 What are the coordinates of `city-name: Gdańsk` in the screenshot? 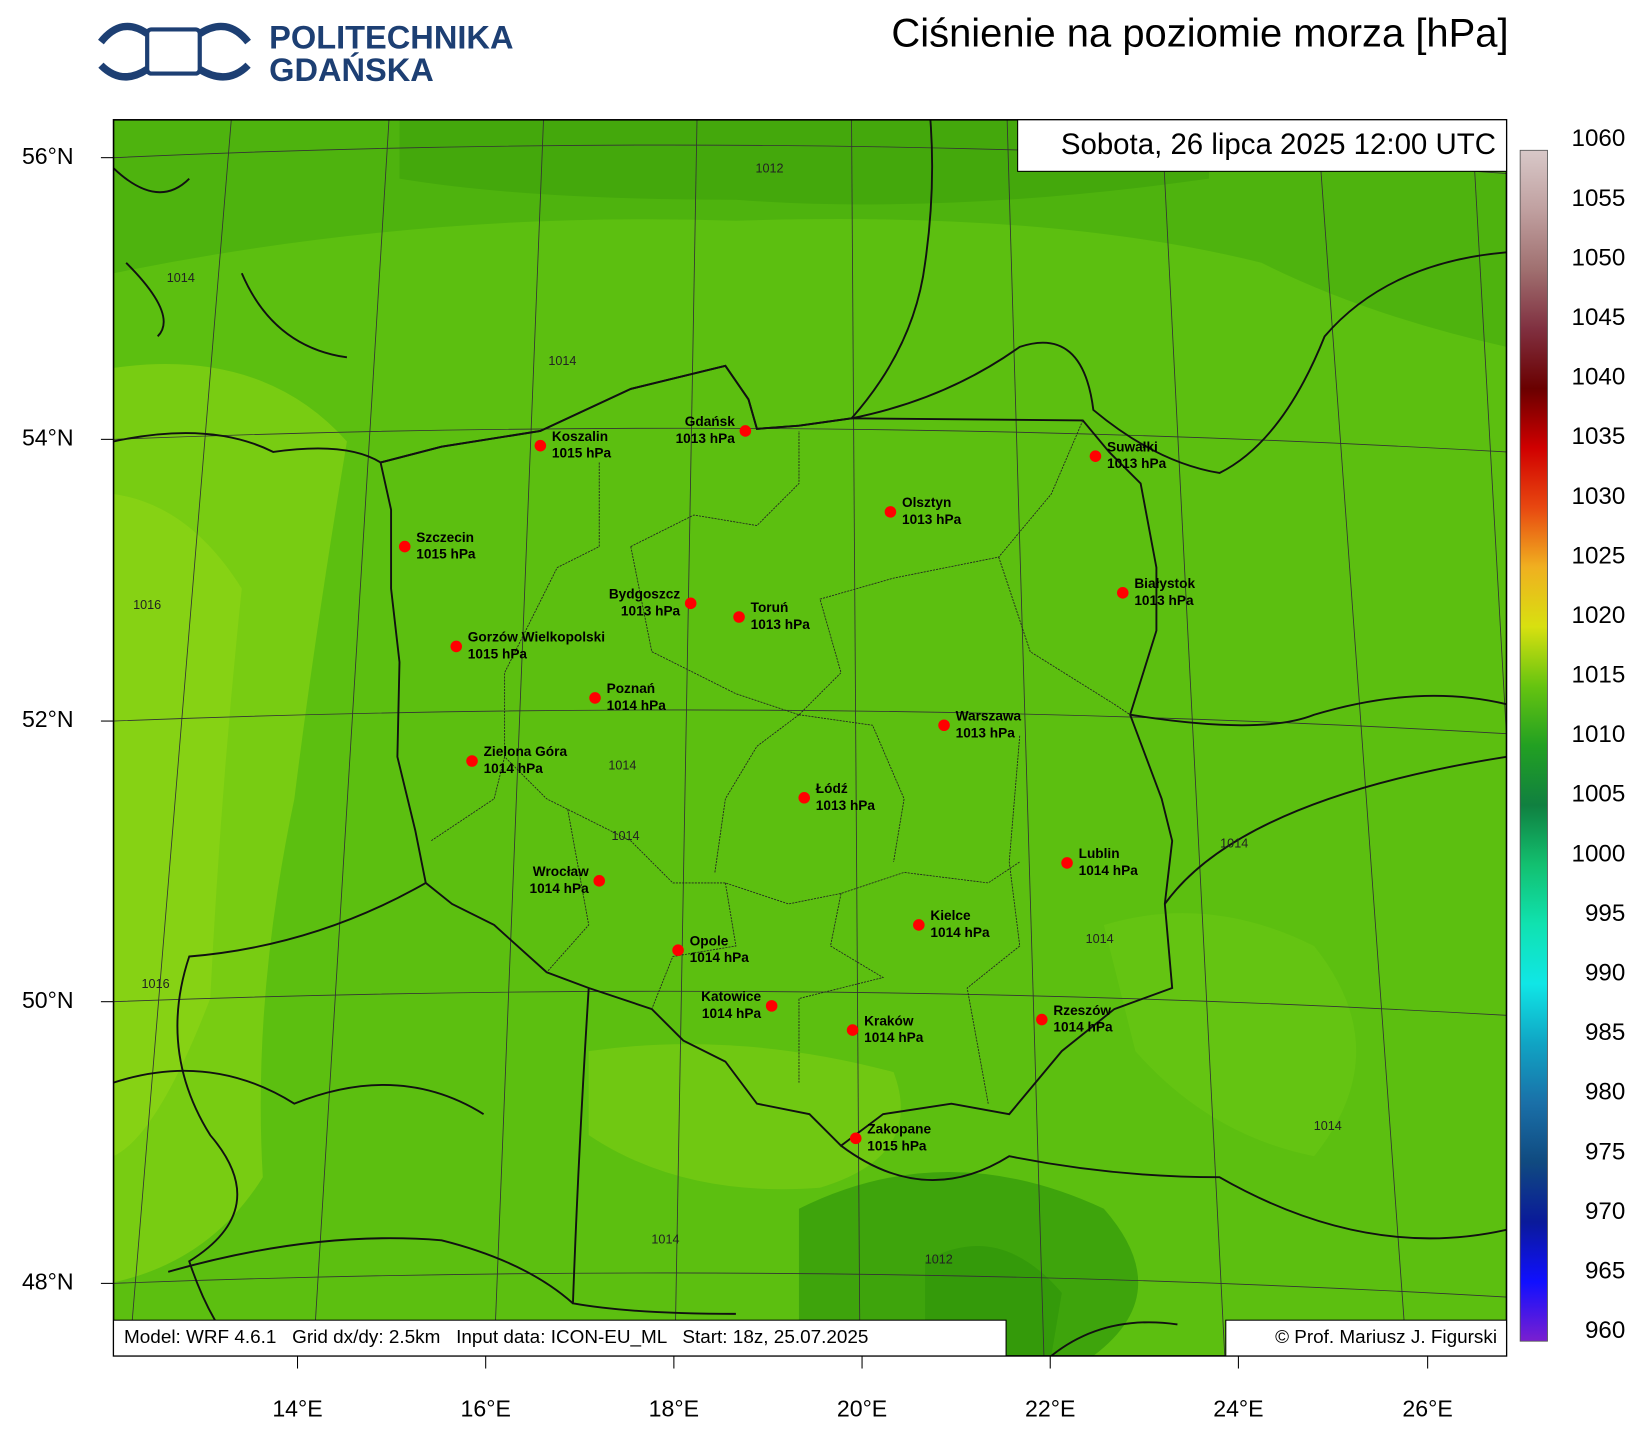 It's located at (710, 421).